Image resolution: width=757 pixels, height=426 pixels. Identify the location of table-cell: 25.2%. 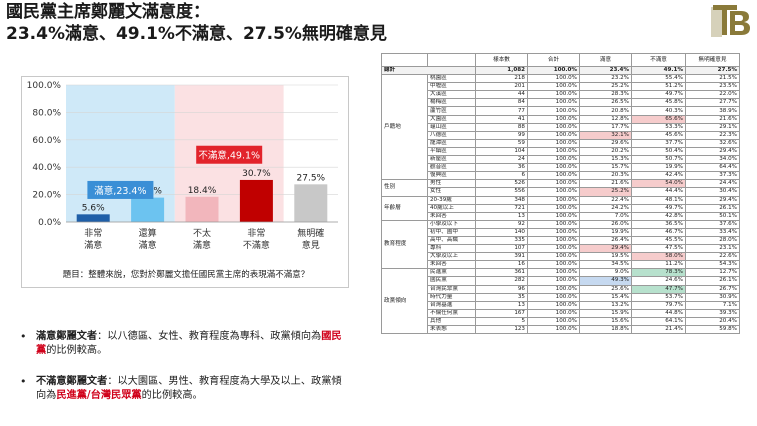
(605, 87).